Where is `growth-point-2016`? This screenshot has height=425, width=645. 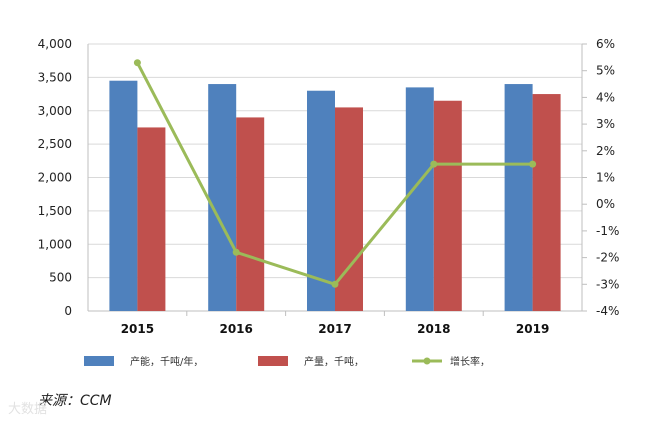 growth-point-2016 is located at coordinates (236, 252).